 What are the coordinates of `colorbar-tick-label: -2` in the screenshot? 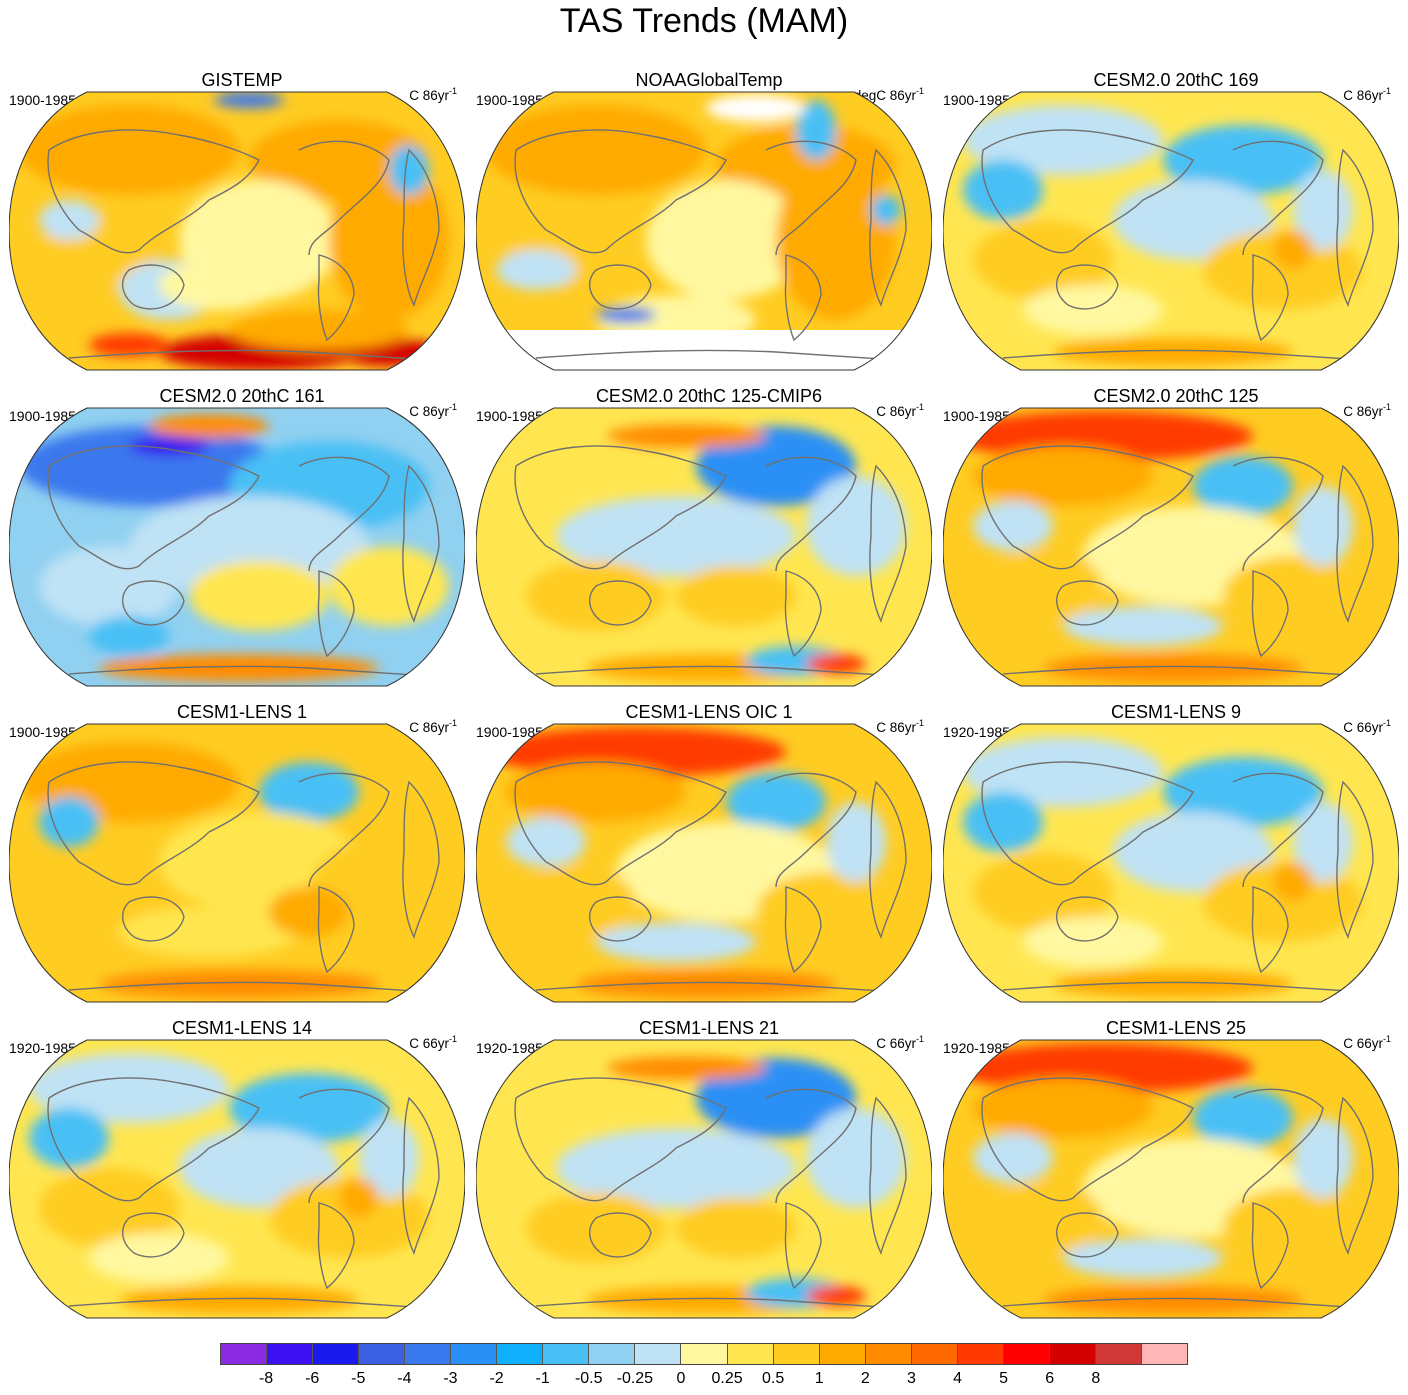 It's located at (496, 1378).